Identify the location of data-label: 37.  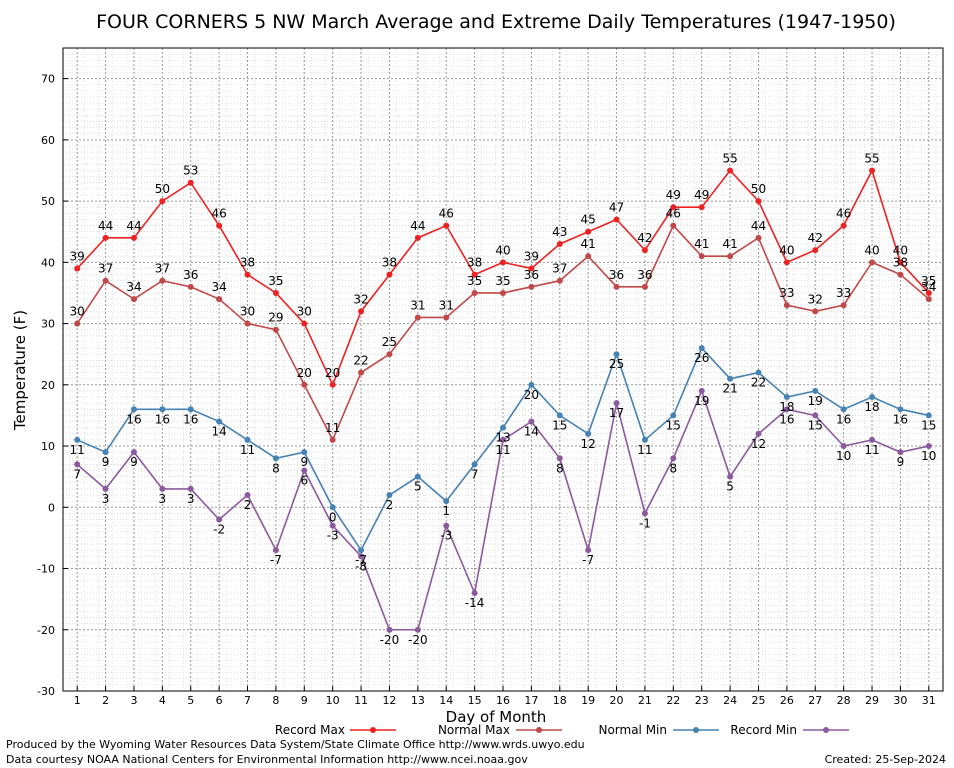
(105, 269).